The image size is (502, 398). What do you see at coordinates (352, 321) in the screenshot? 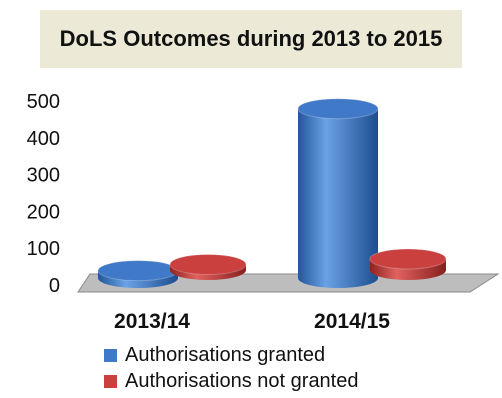
I see `x-category-label: 2014/15` at bounding box center [352, 321].